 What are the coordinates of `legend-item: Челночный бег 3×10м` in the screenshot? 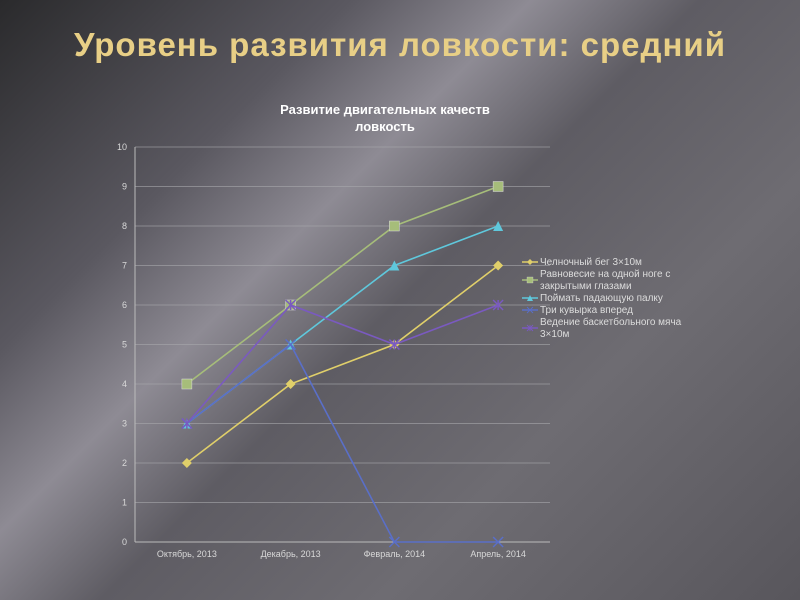 It's located at (582, 262).